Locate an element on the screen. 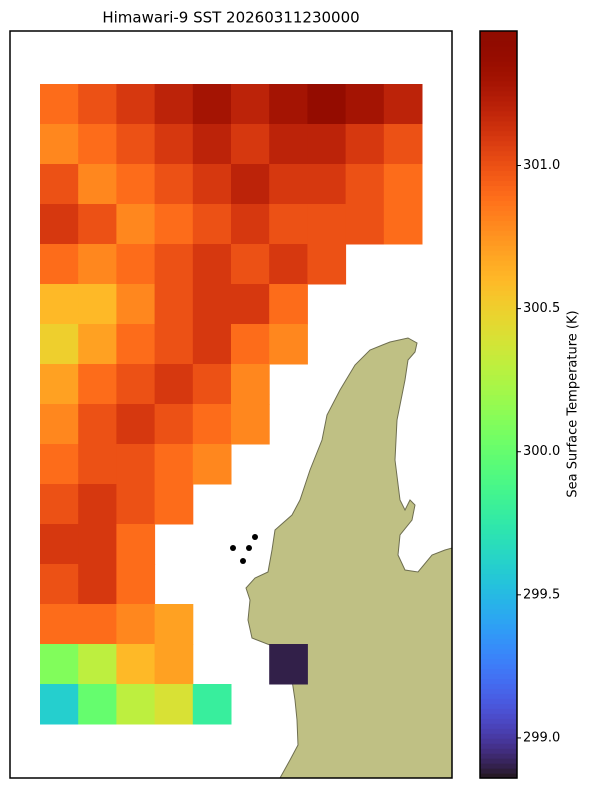 The image size is (590, 793). station is located at coordinates (249, 548).